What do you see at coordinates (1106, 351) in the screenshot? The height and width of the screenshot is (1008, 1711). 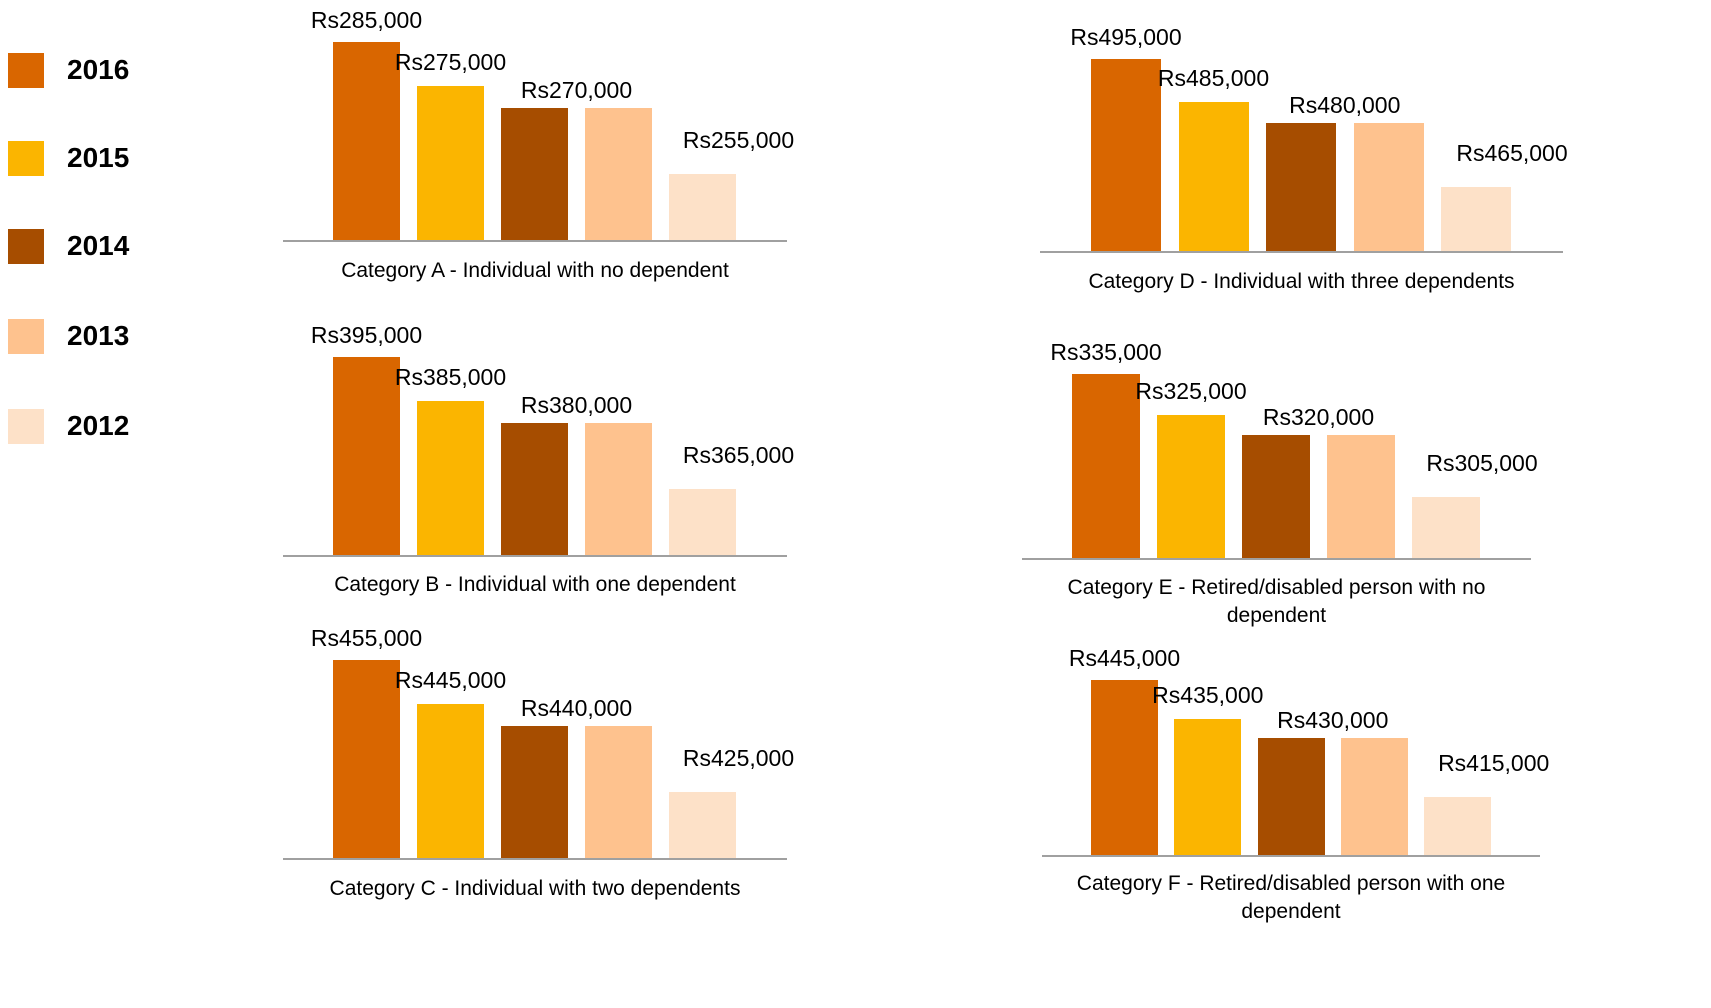 I see `value-label: Rs335,000` at bounding box center [1106, 351].